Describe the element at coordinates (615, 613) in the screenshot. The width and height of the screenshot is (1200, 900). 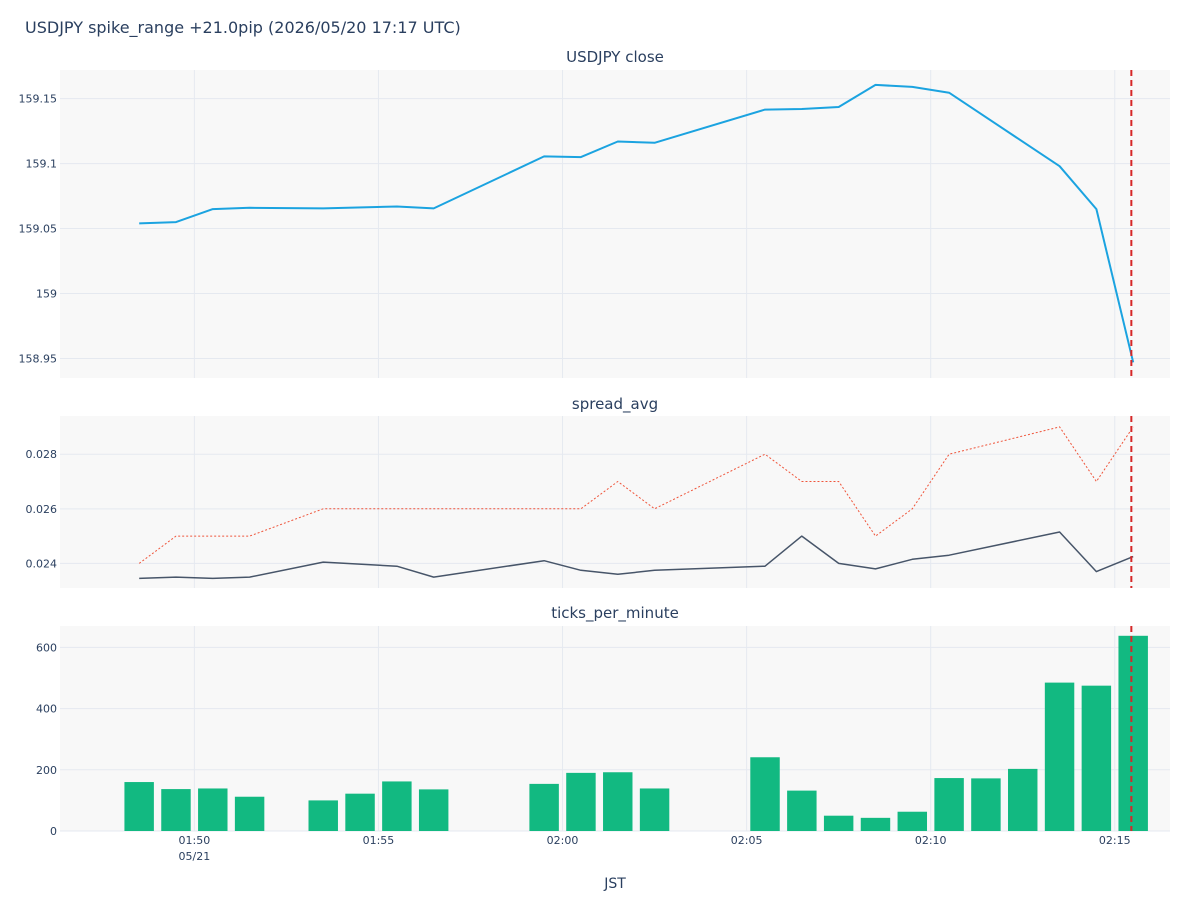
I see `subplot-title: ticks_per_minute` at that location.